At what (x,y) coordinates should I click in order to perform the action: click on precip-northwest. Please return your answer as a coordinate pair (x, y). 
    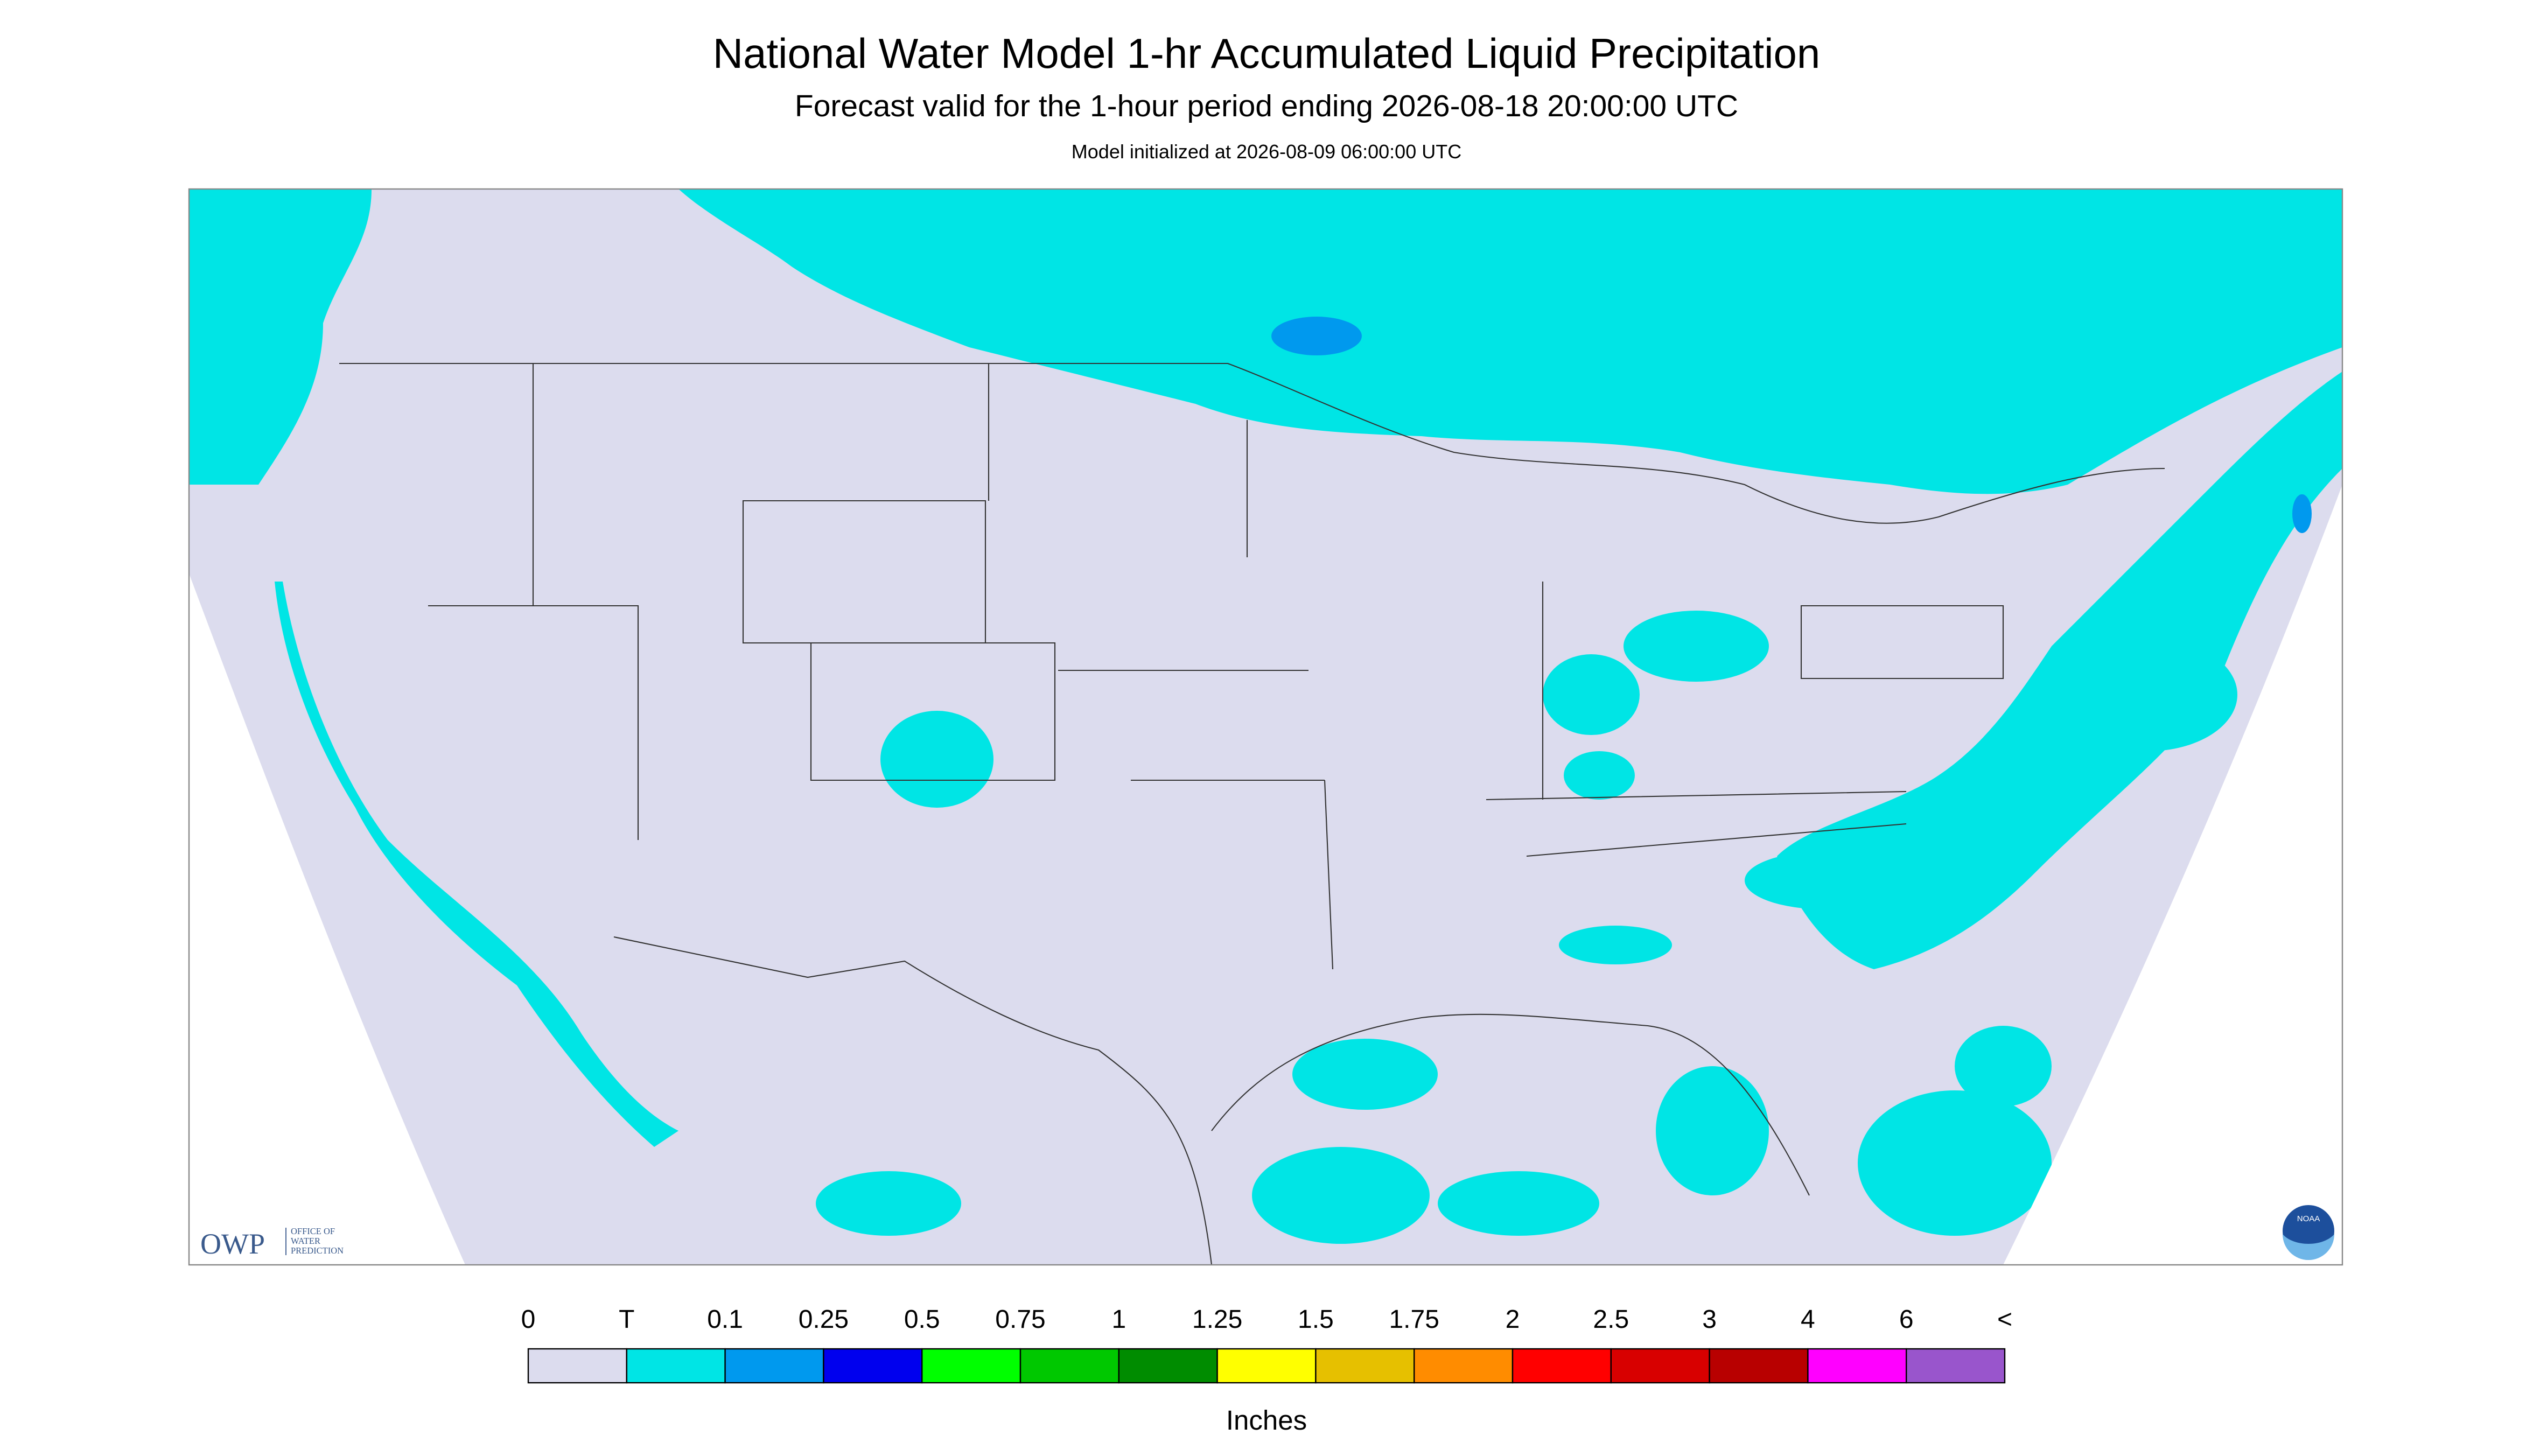
    Looking at the image, I should click on (281, 337).